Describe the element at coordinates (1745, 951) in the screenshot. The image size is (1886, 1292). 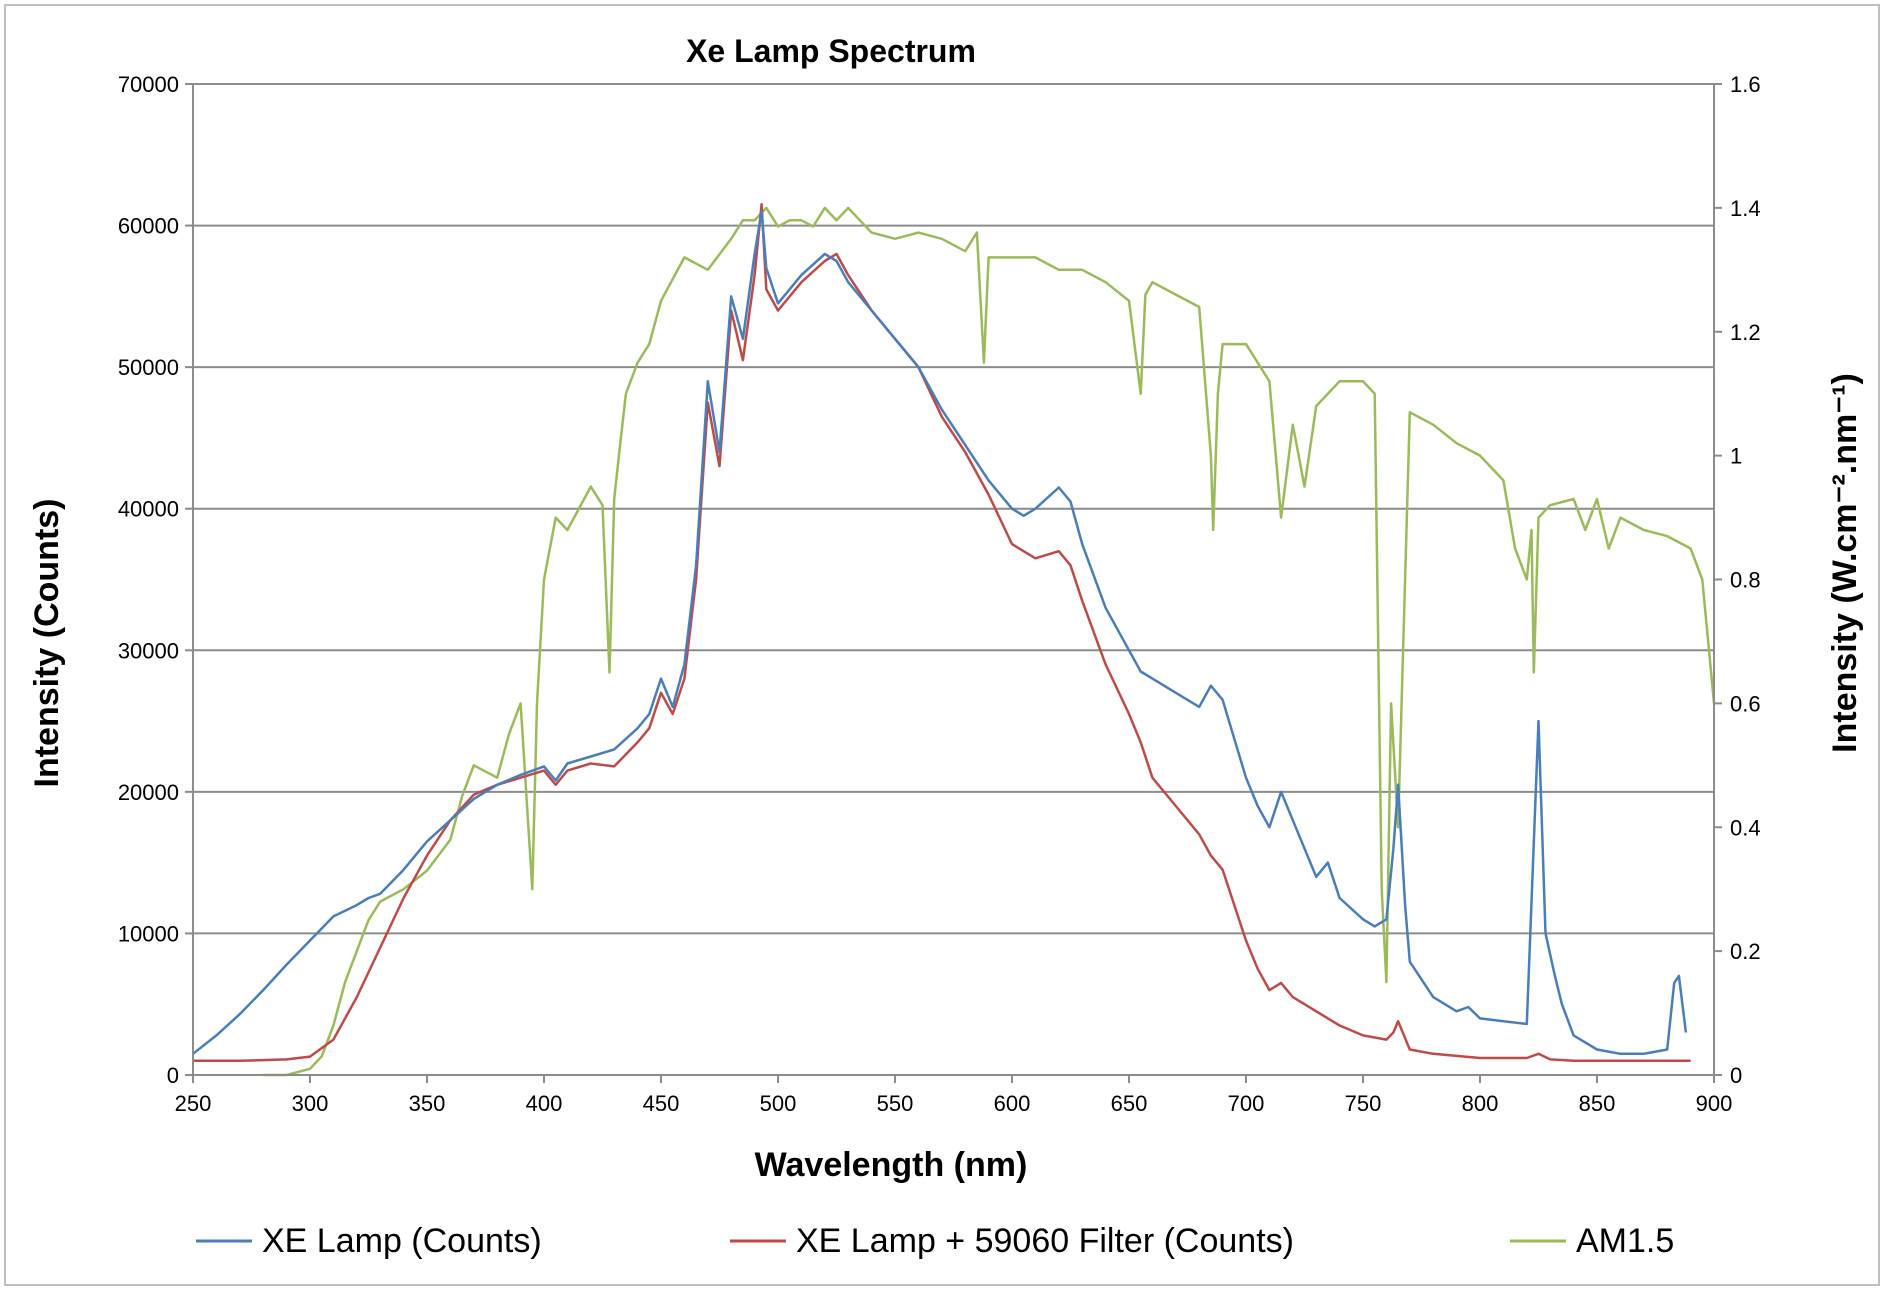
I see `y-right-tick-label-1: 0.2` at that location.